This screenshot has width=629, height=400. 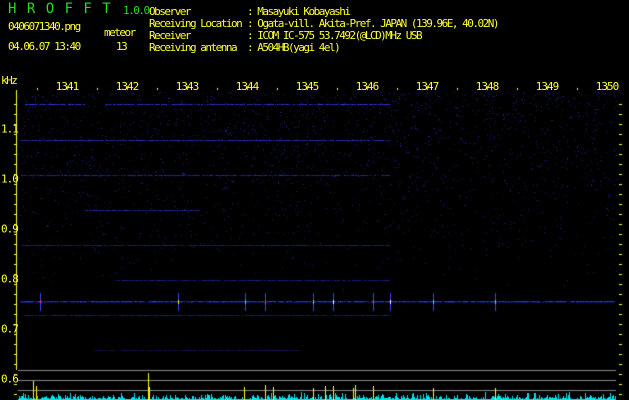 I want to click on y-tick-label: 1.1, so click(x=10, y=129).